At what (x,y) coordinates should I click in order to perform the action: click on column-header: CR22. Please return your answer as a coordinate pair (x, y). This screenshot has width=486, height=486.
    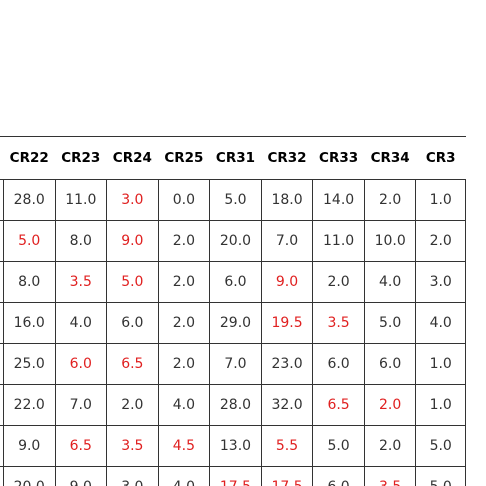
    Looking at the image, I should click on (29, 158).